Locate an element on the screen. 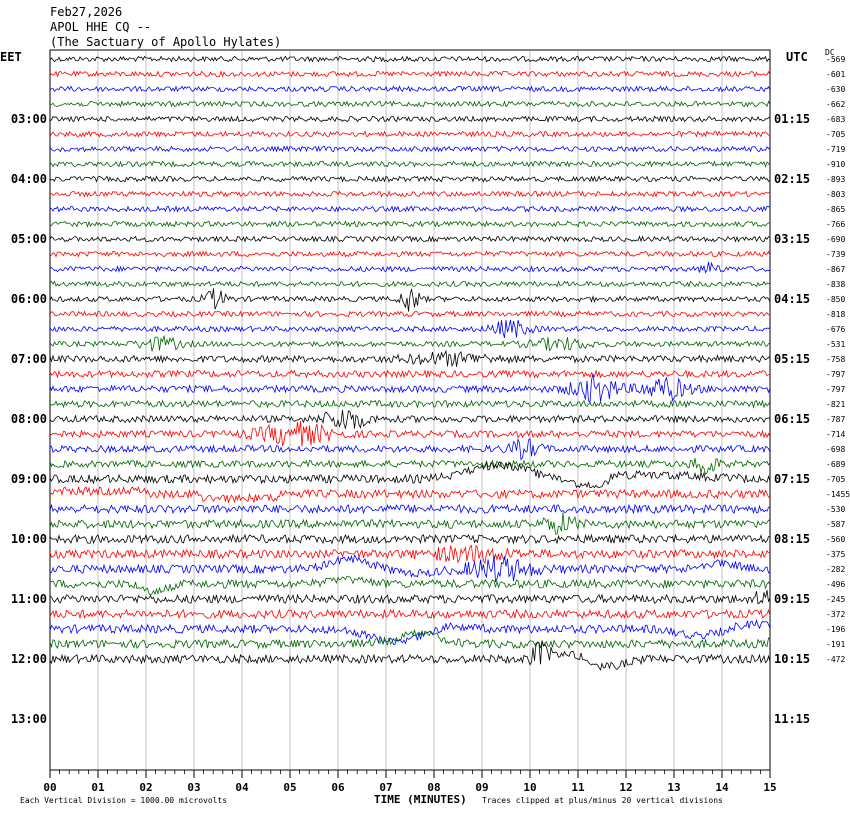  dc-offset-label: -739 is located at coordinates (835, 254).